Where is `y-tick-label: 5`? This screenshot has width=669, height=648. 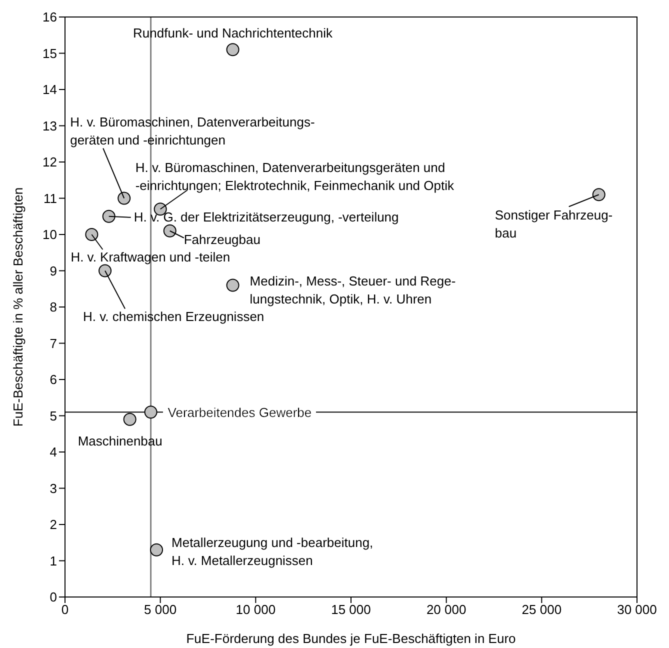 y-tick-label: 5 is located at coordinates (53, 416).